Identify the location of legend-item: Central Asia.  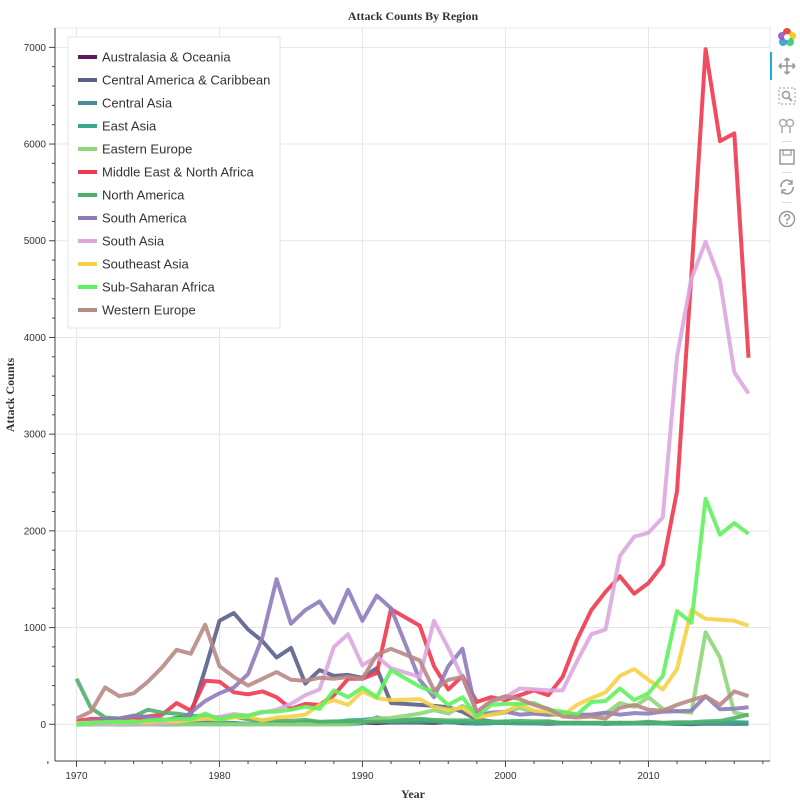
(125, 103).